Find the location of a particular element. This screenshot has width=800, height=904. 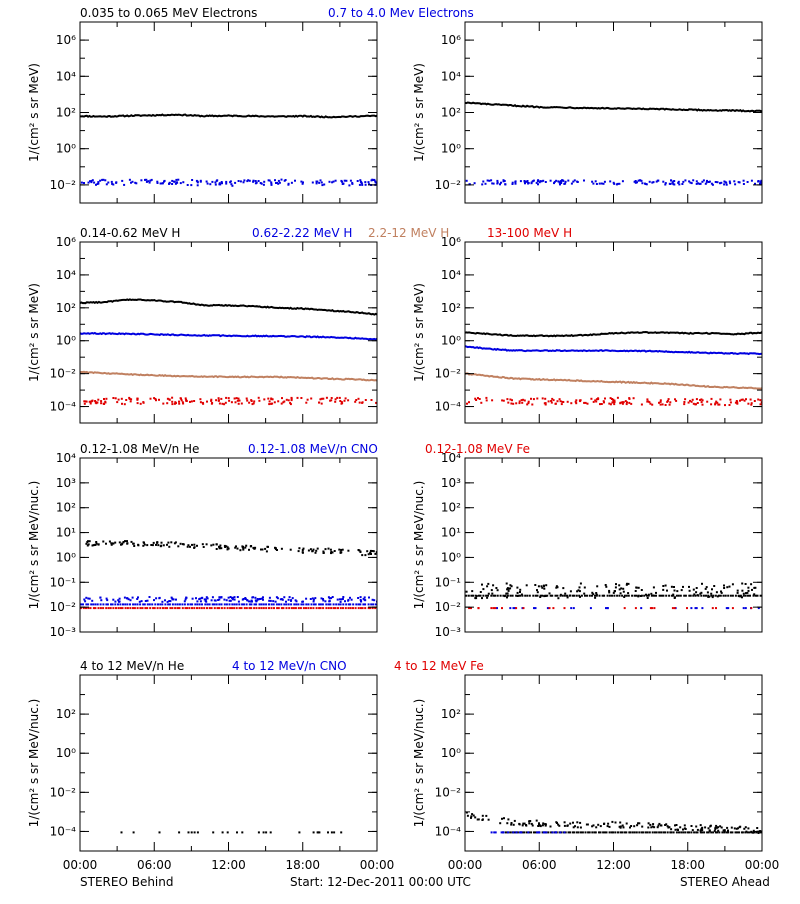

series-0-12-1-08-mev-fe is located at coordinates (615, 608).